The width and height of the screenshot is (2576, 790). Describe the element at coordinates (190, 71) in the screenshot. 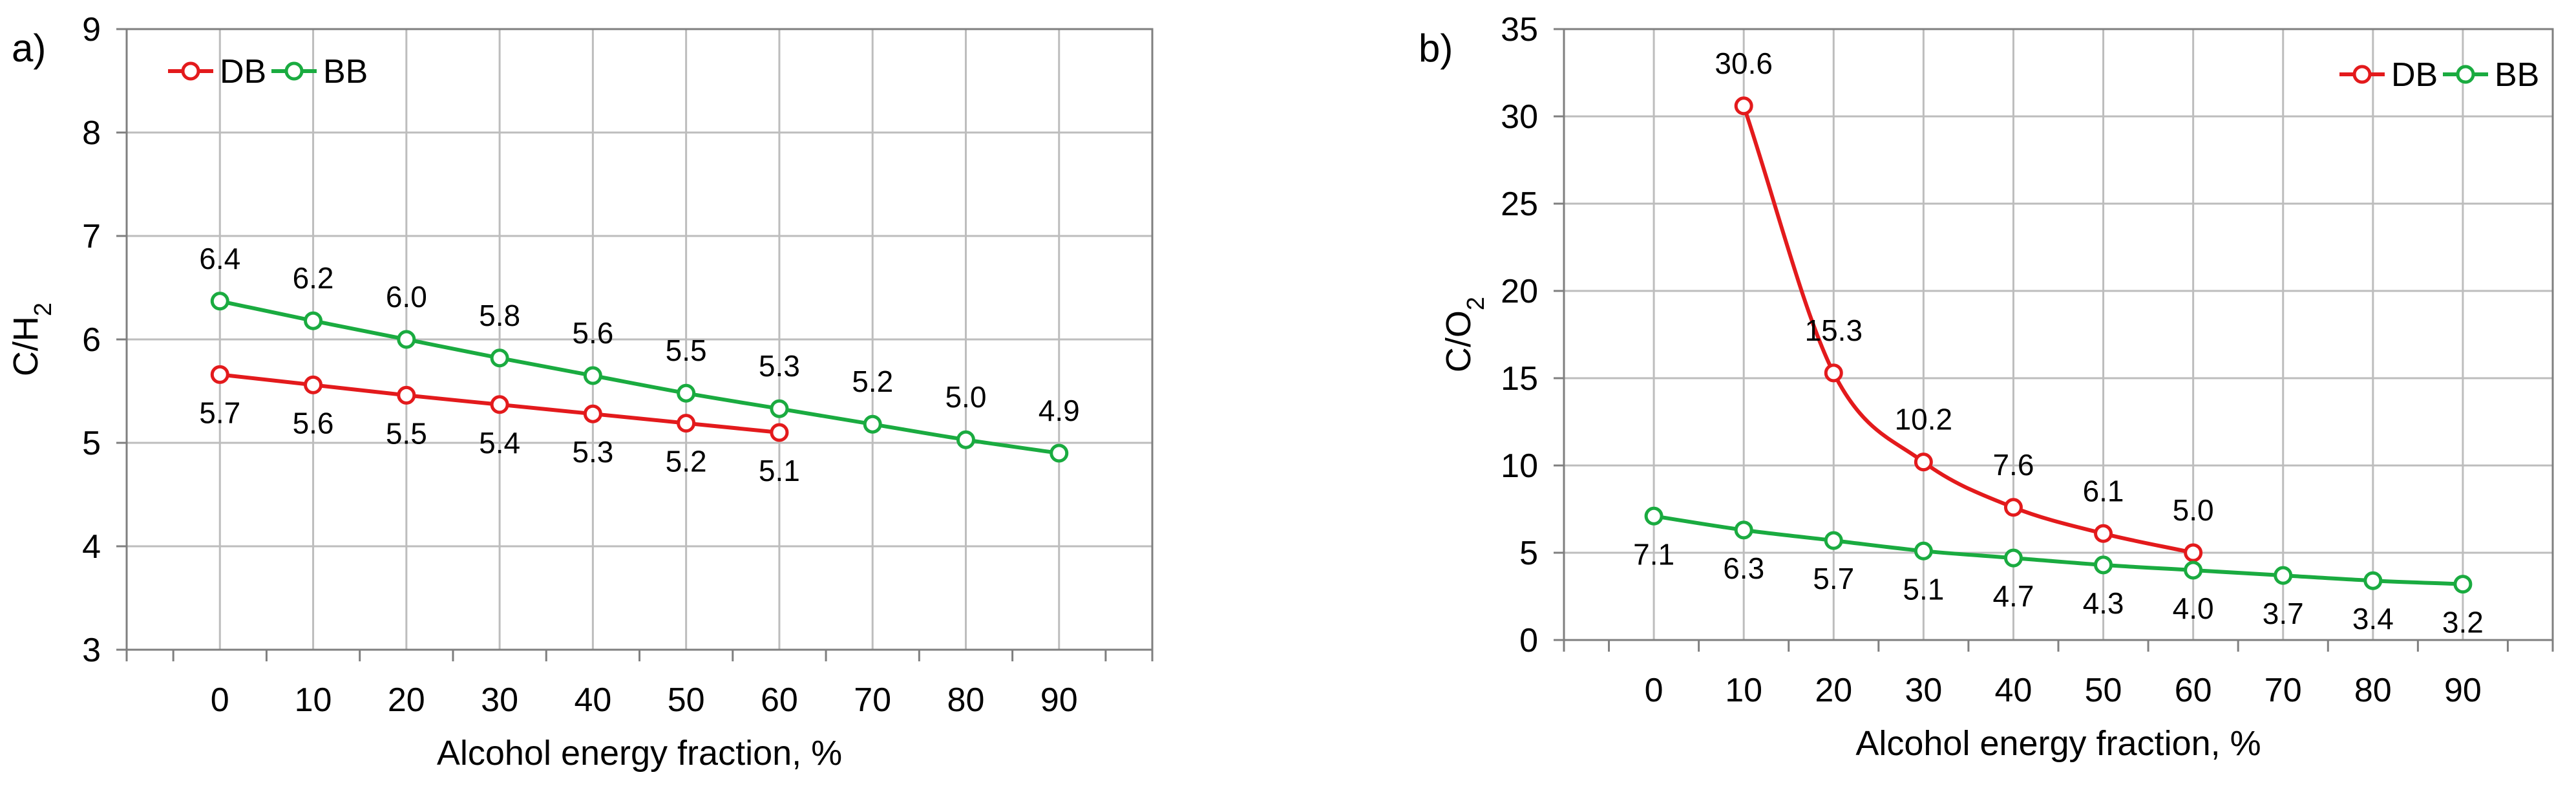

I see `legend-marker-db` at that location.